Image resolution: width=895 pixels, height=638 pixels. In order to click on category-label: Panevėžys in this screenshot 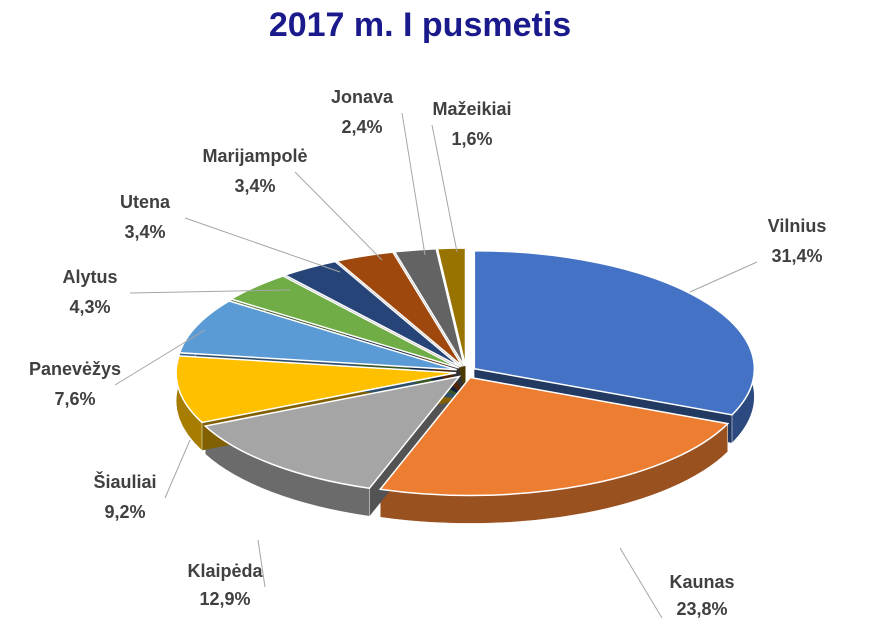, I will do `click(75, 369)`.